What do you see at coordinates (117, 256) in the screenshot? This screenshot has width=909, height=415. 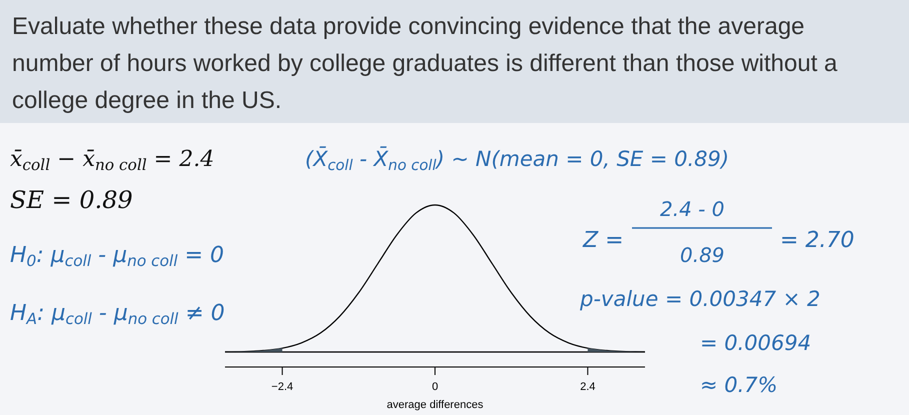 I see `text: H$_{0}$: μ$_{coll}$ - μ$_{no coll}$ = 0` at bounding box center [117, 256].